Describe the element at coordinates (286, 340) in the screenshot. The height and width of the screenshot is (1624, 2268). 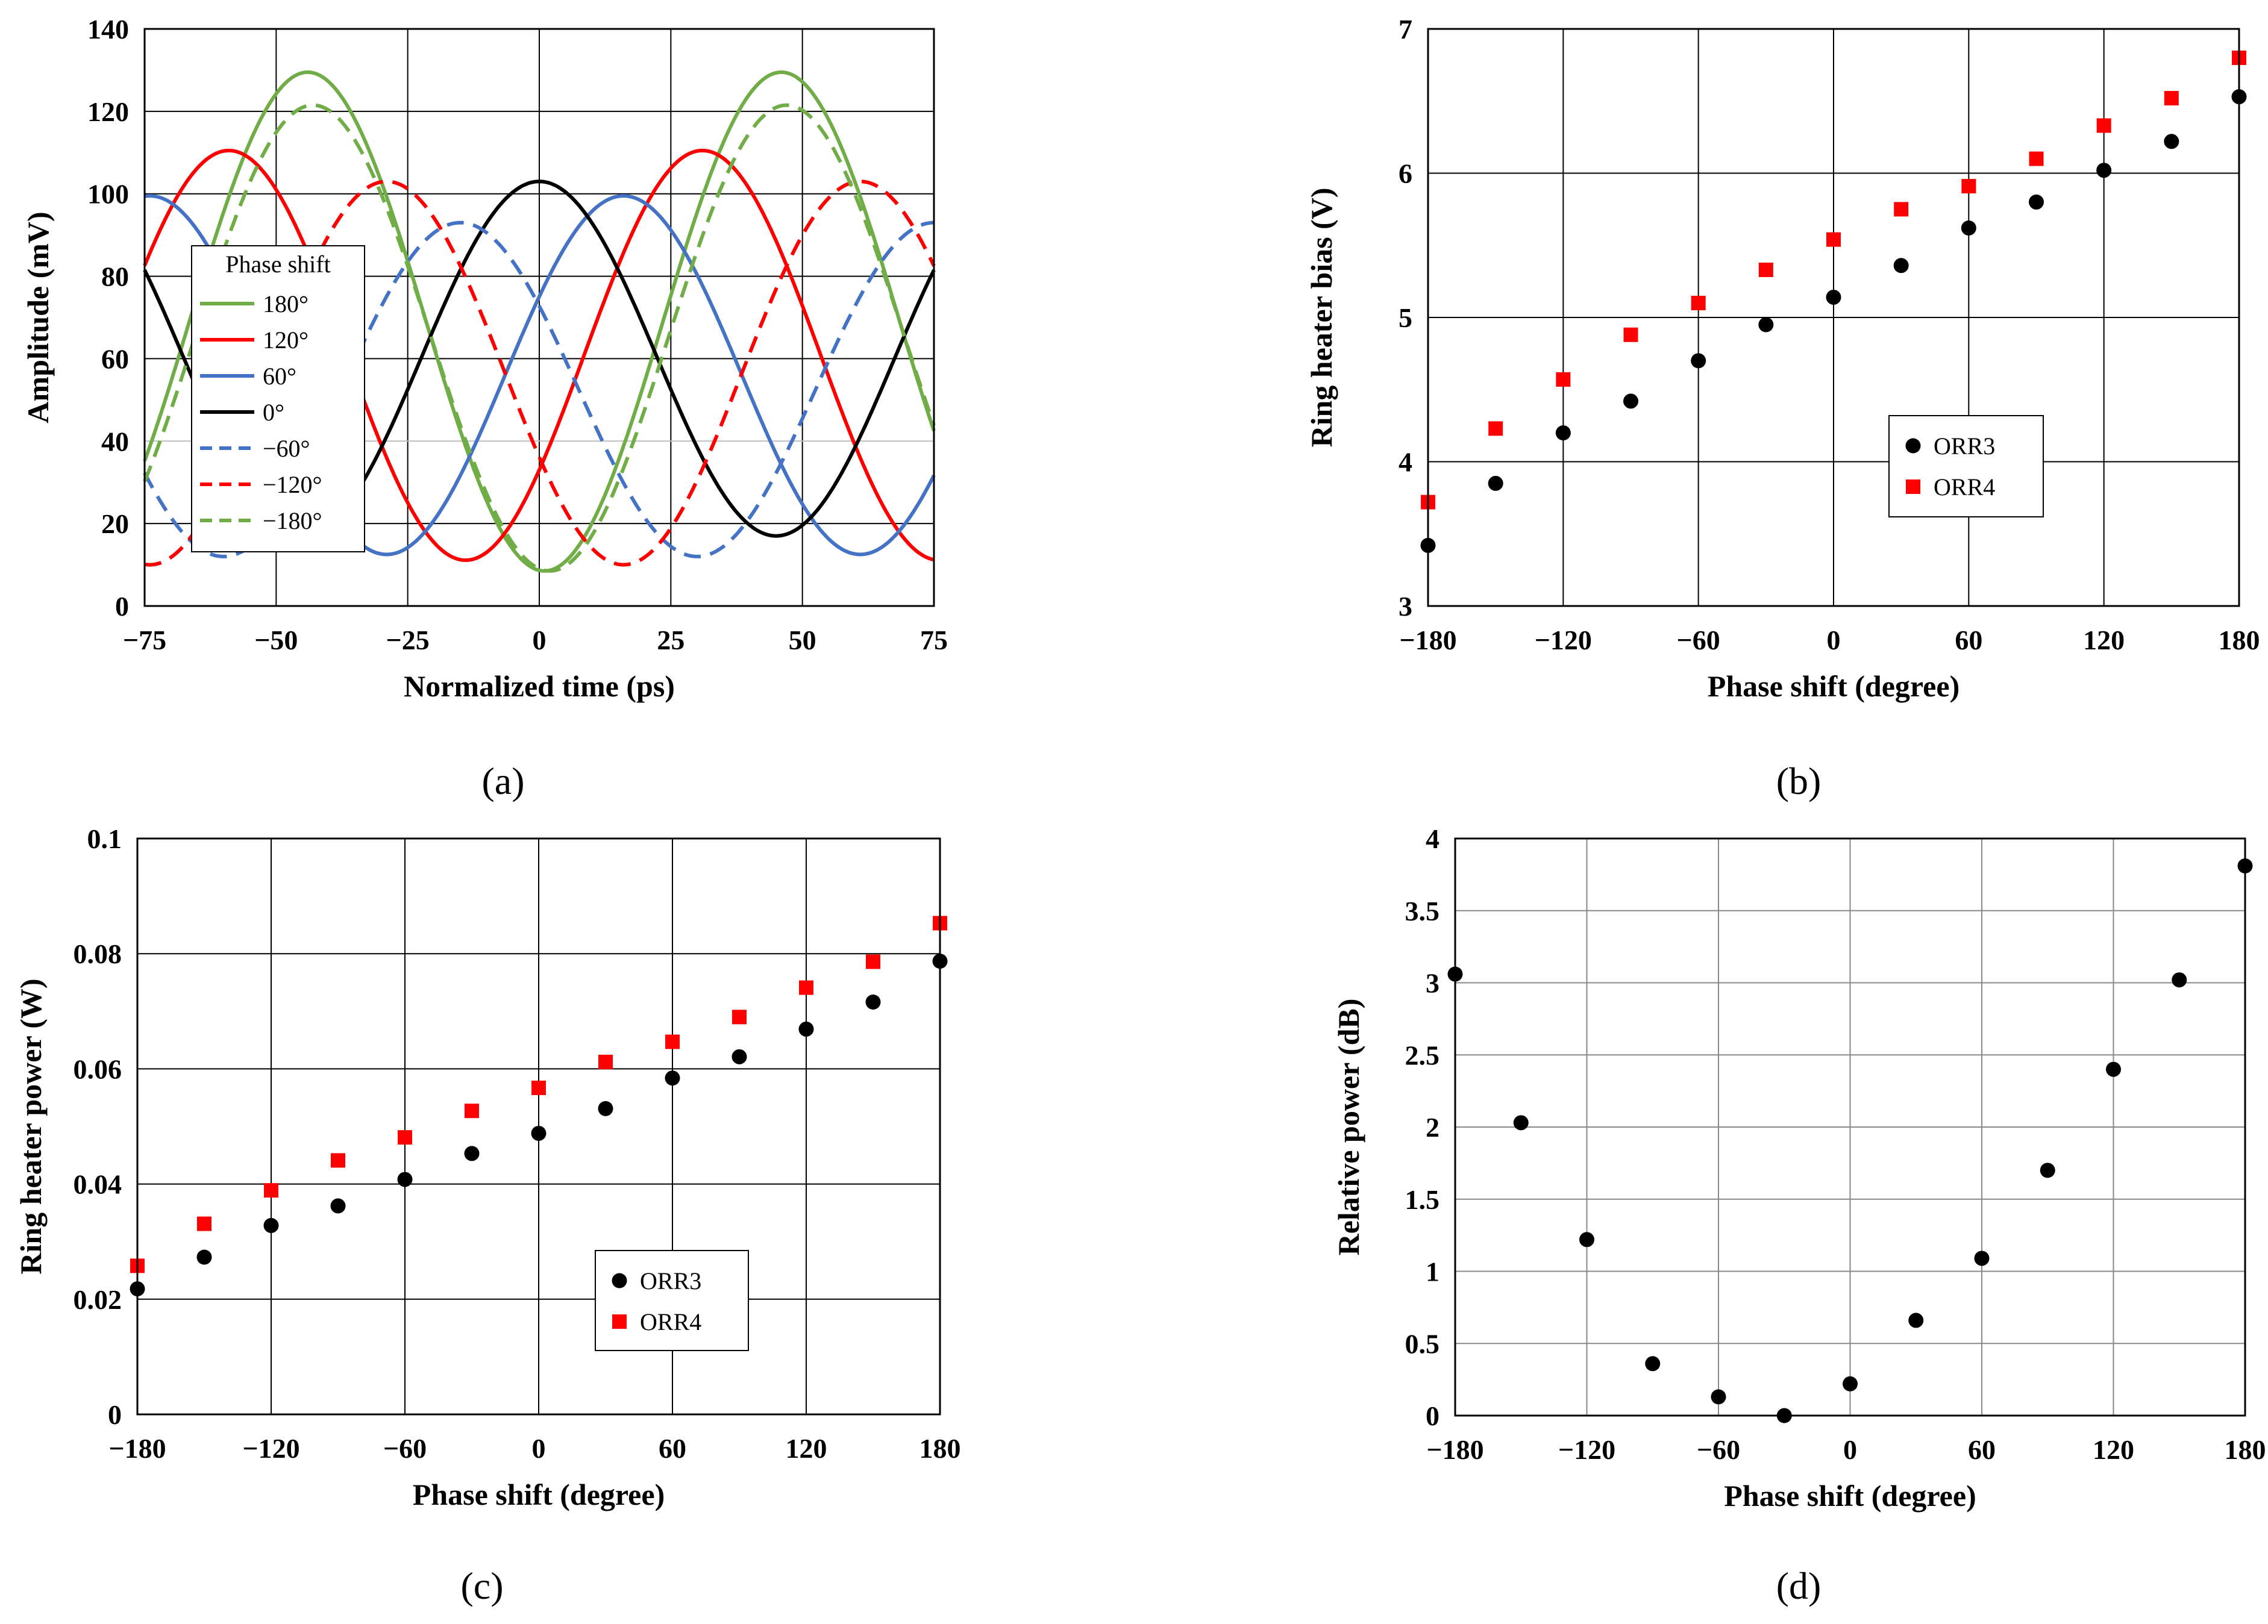
I see `legend-entry-label: 120°` at that location.